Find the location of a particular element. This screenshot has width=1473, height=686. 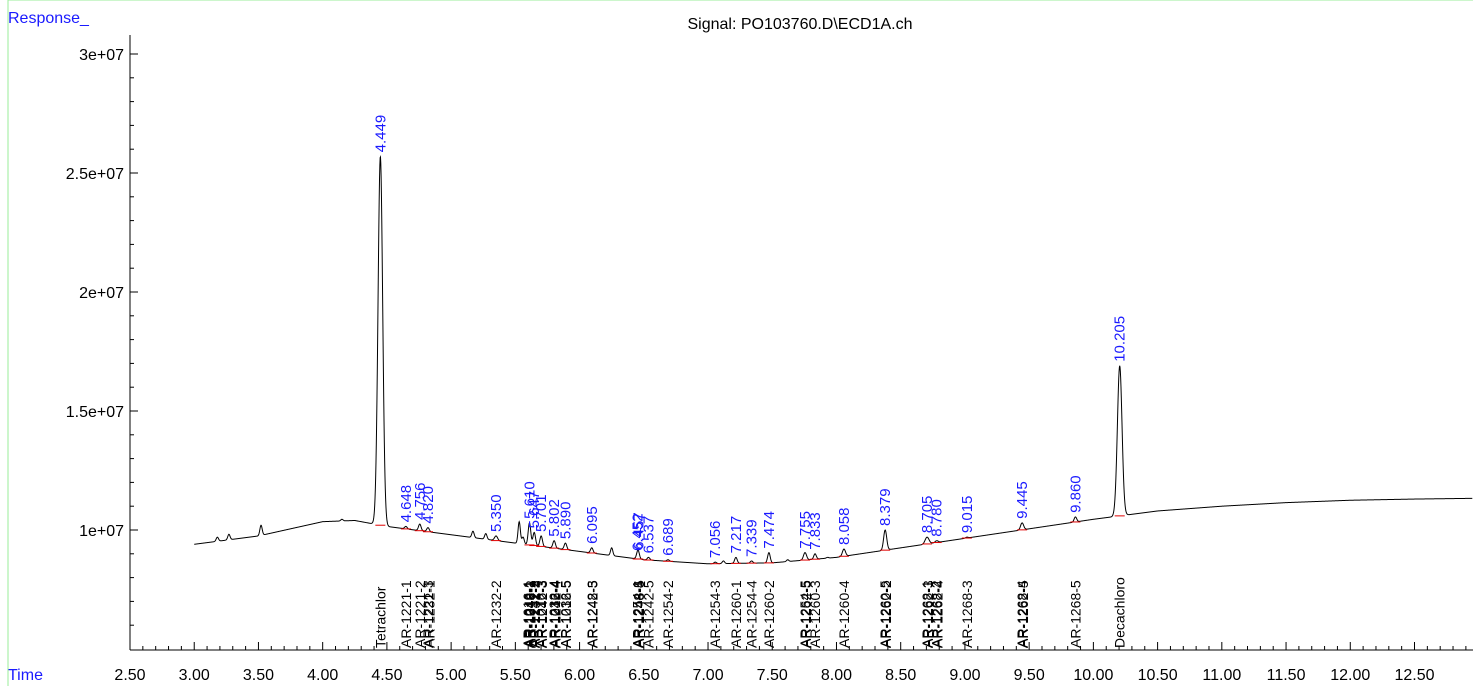

compound-label: AR-1254-3 is located at coordinates (715, 614).